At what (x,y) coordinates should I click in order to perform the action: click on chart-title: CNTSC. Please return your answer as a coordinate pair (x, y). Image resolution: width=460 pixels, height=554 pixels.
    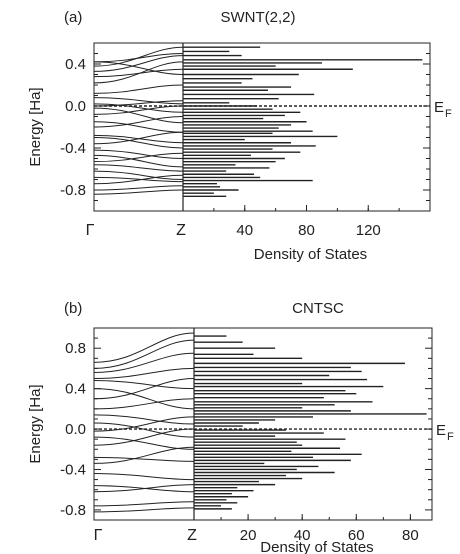
    Looking at the image, I should click on (318, 308).